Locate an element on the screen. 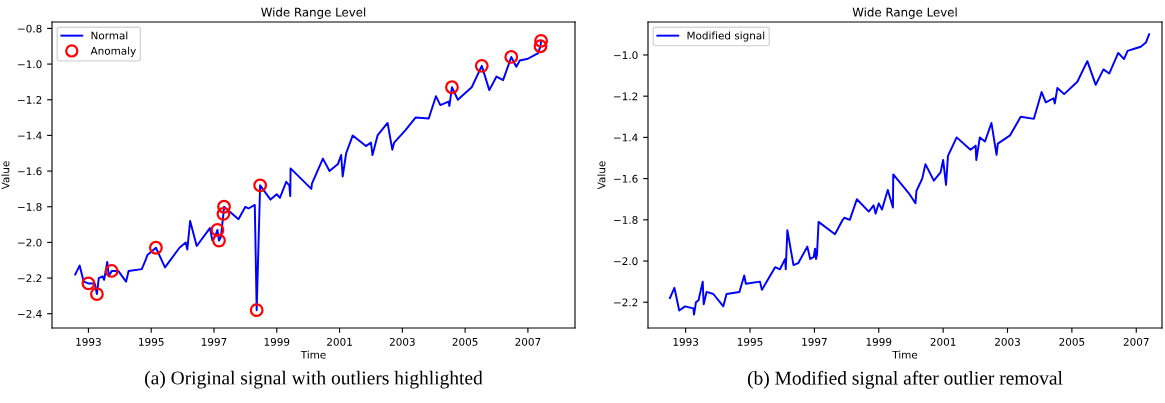  y-tick-label: −2.4 is located at coordinates (30, 313).